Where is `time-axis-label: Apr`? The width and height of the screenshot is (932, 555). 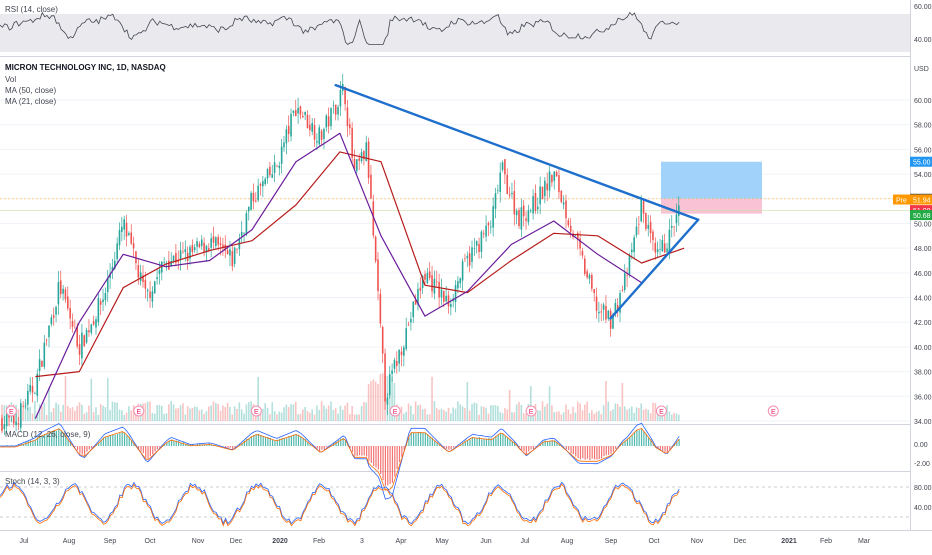
time-axis-label: Apr is located at coordinates (402, 541).